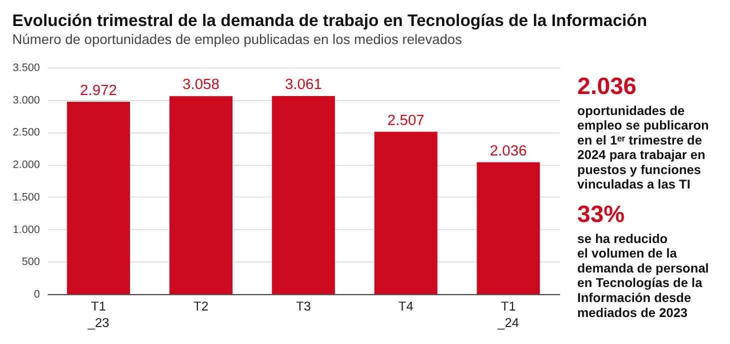  I want to click on x-tick-label: T2, so click(201, 306).